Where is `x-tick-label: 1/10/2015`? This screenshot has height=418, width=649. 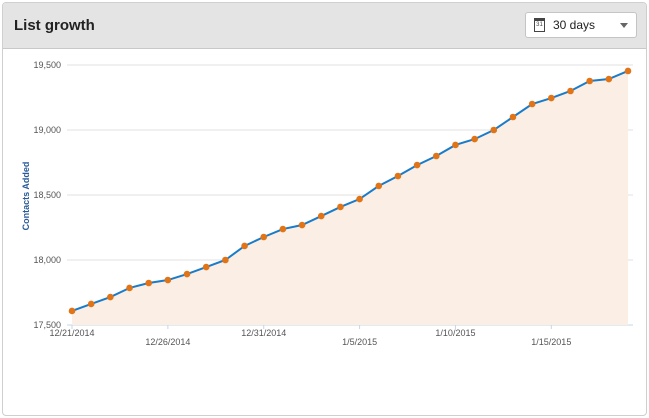
x-tick-label: 1/10/2015 is located at coordinates (455, 333).